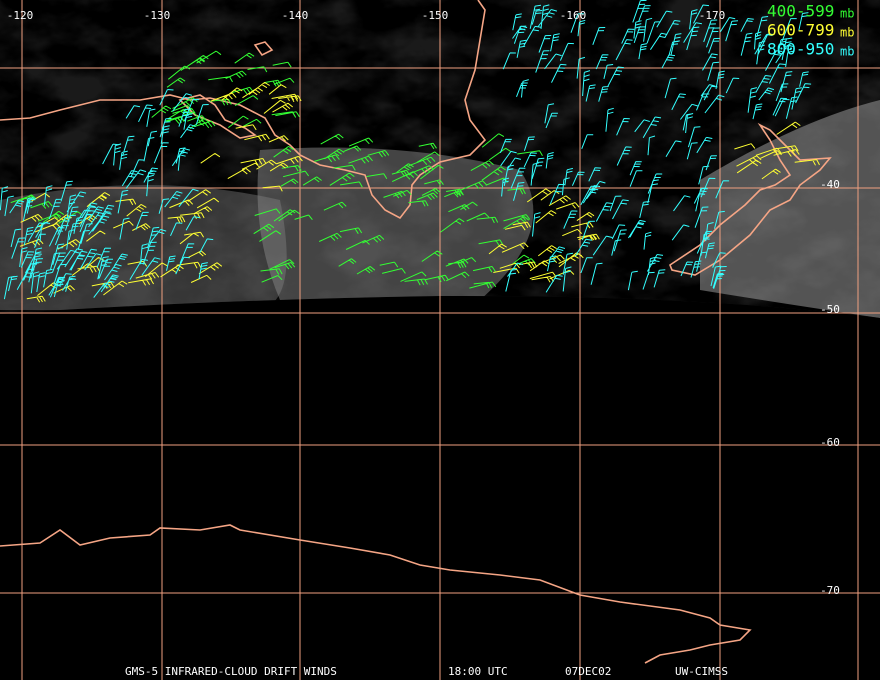 The image size is (880, 680). Describe the element at coordinates (712, 15) in the screenshot. I see `longitude-label: -170` at that location.